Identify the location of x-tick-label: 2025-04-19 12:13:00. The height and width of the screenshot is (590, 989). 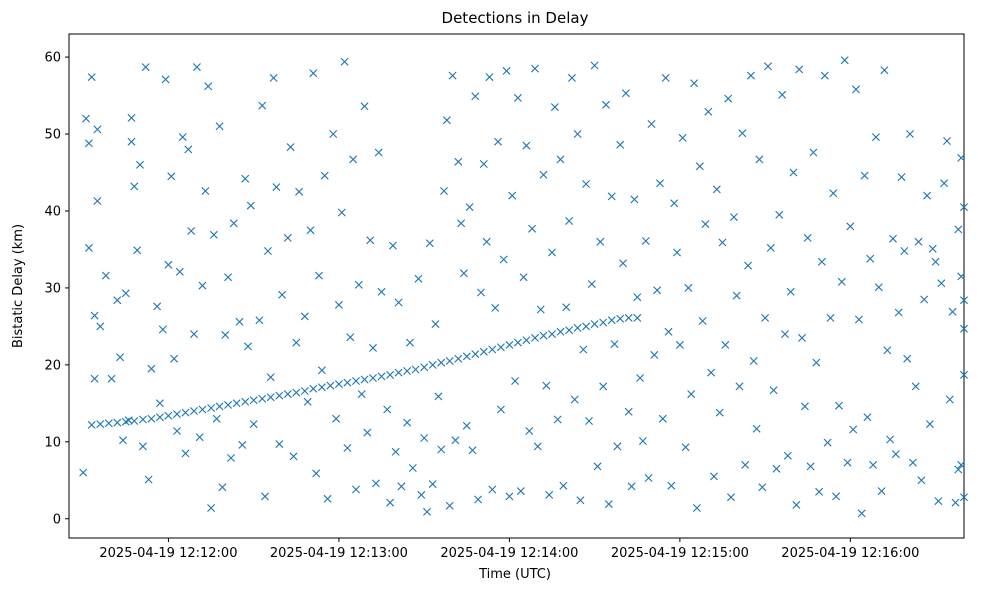
(339, 553).